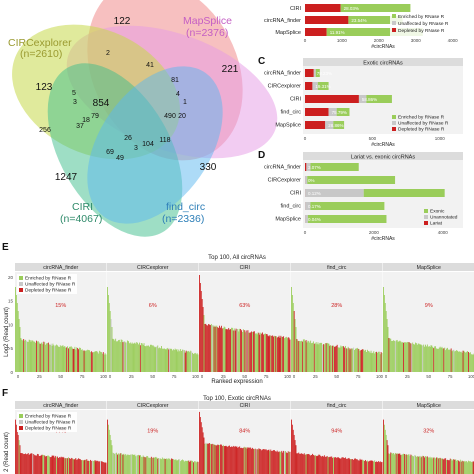 This screenshot has width=474, height=474. Describe the element at coordinates (437, 212) in the screenshot. I see `panel-d-legend-label: Exonic` at that location.